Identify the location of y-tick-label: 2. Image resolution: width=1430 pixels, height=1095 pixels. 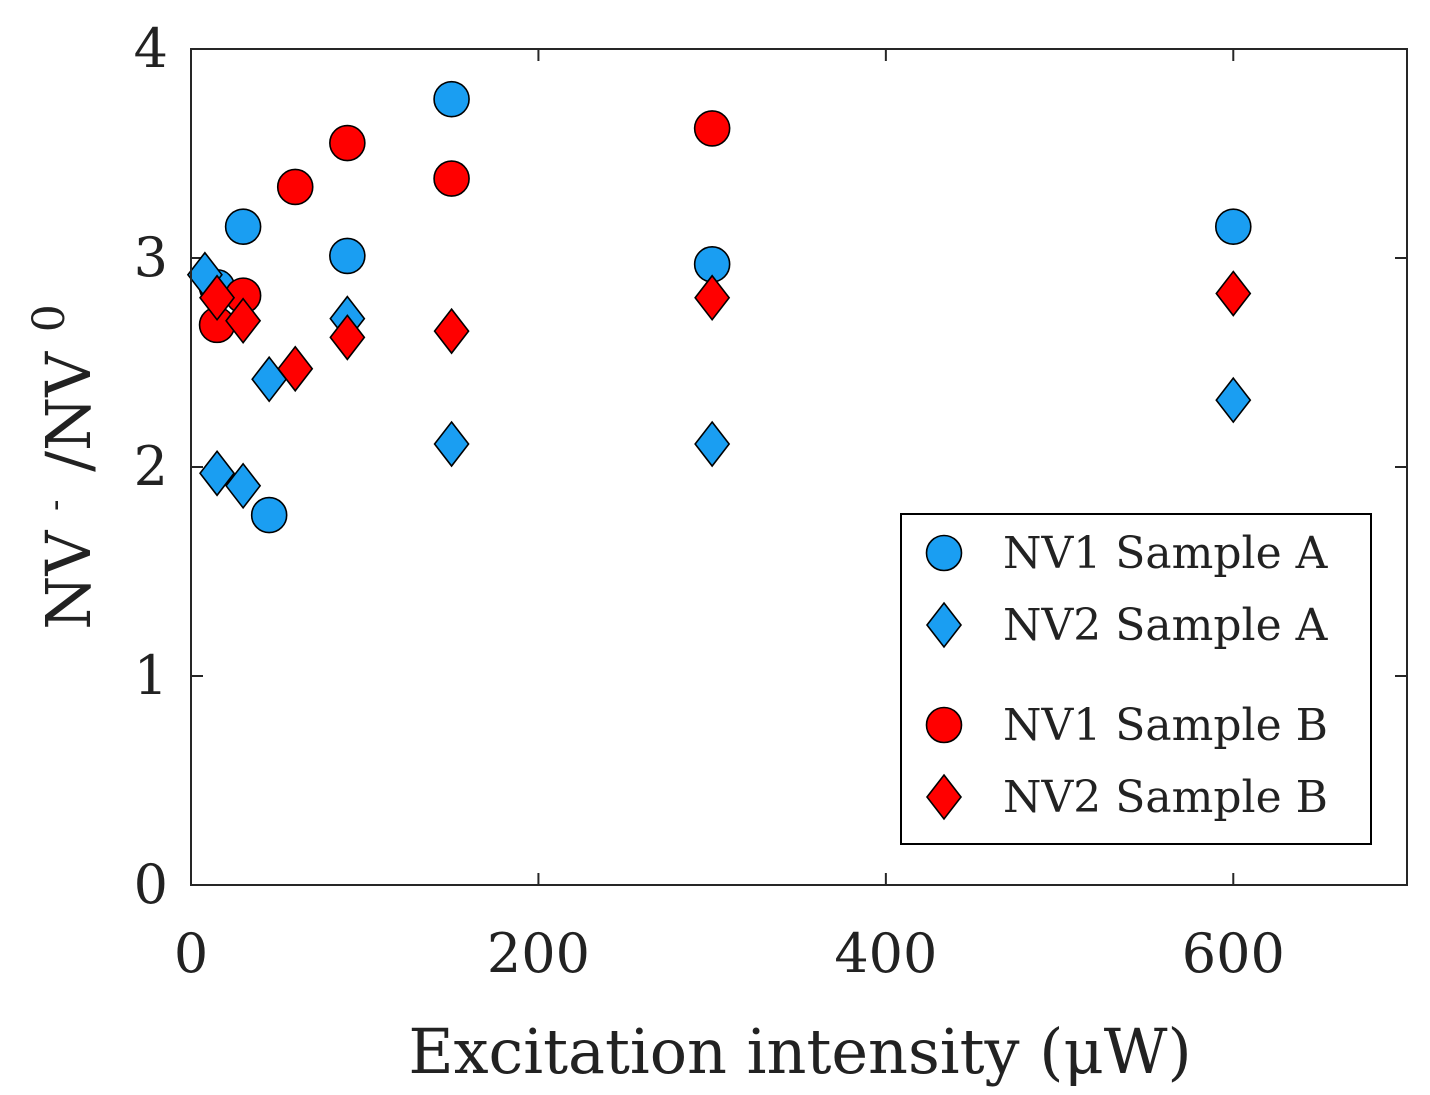
(151, 466).